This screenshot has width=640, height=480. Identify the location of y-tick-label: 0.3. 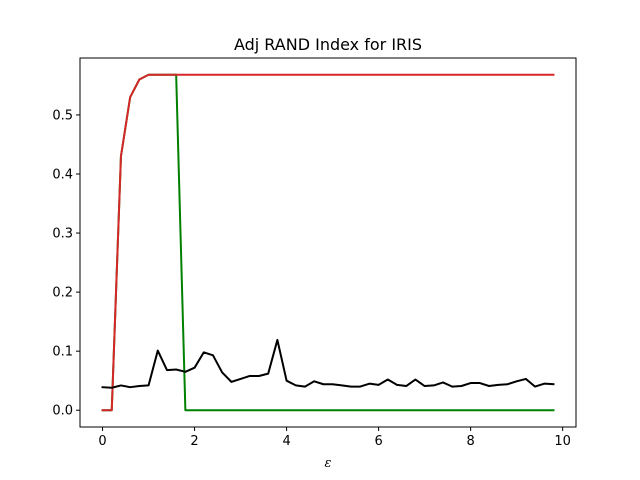
(62, 234).